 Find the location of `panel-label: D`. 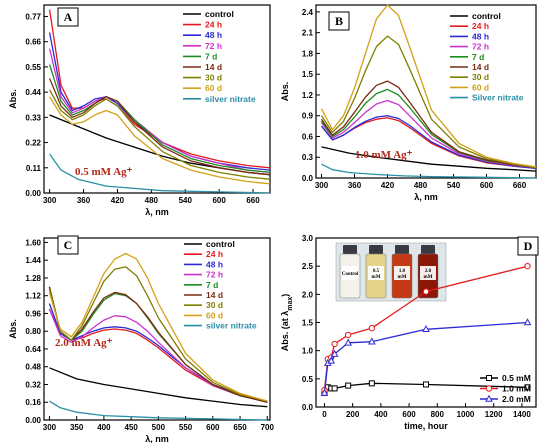

panel-label: D is located at coordinates (528, 246).